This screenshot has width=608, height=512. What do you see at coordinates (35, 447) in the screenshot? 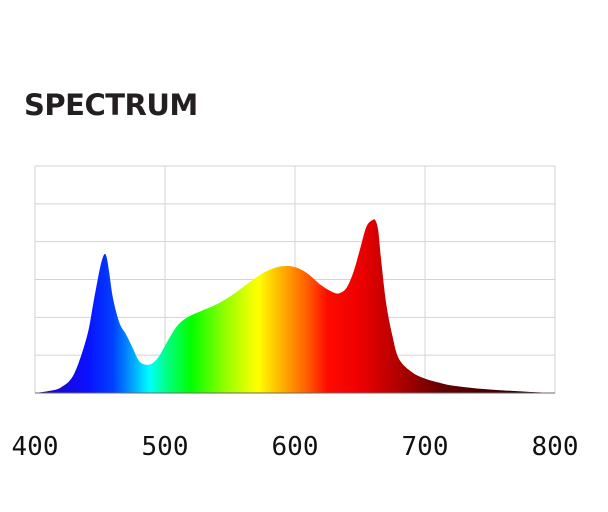
I see `x-tick-label: 400` at bounding box center [35, 447].